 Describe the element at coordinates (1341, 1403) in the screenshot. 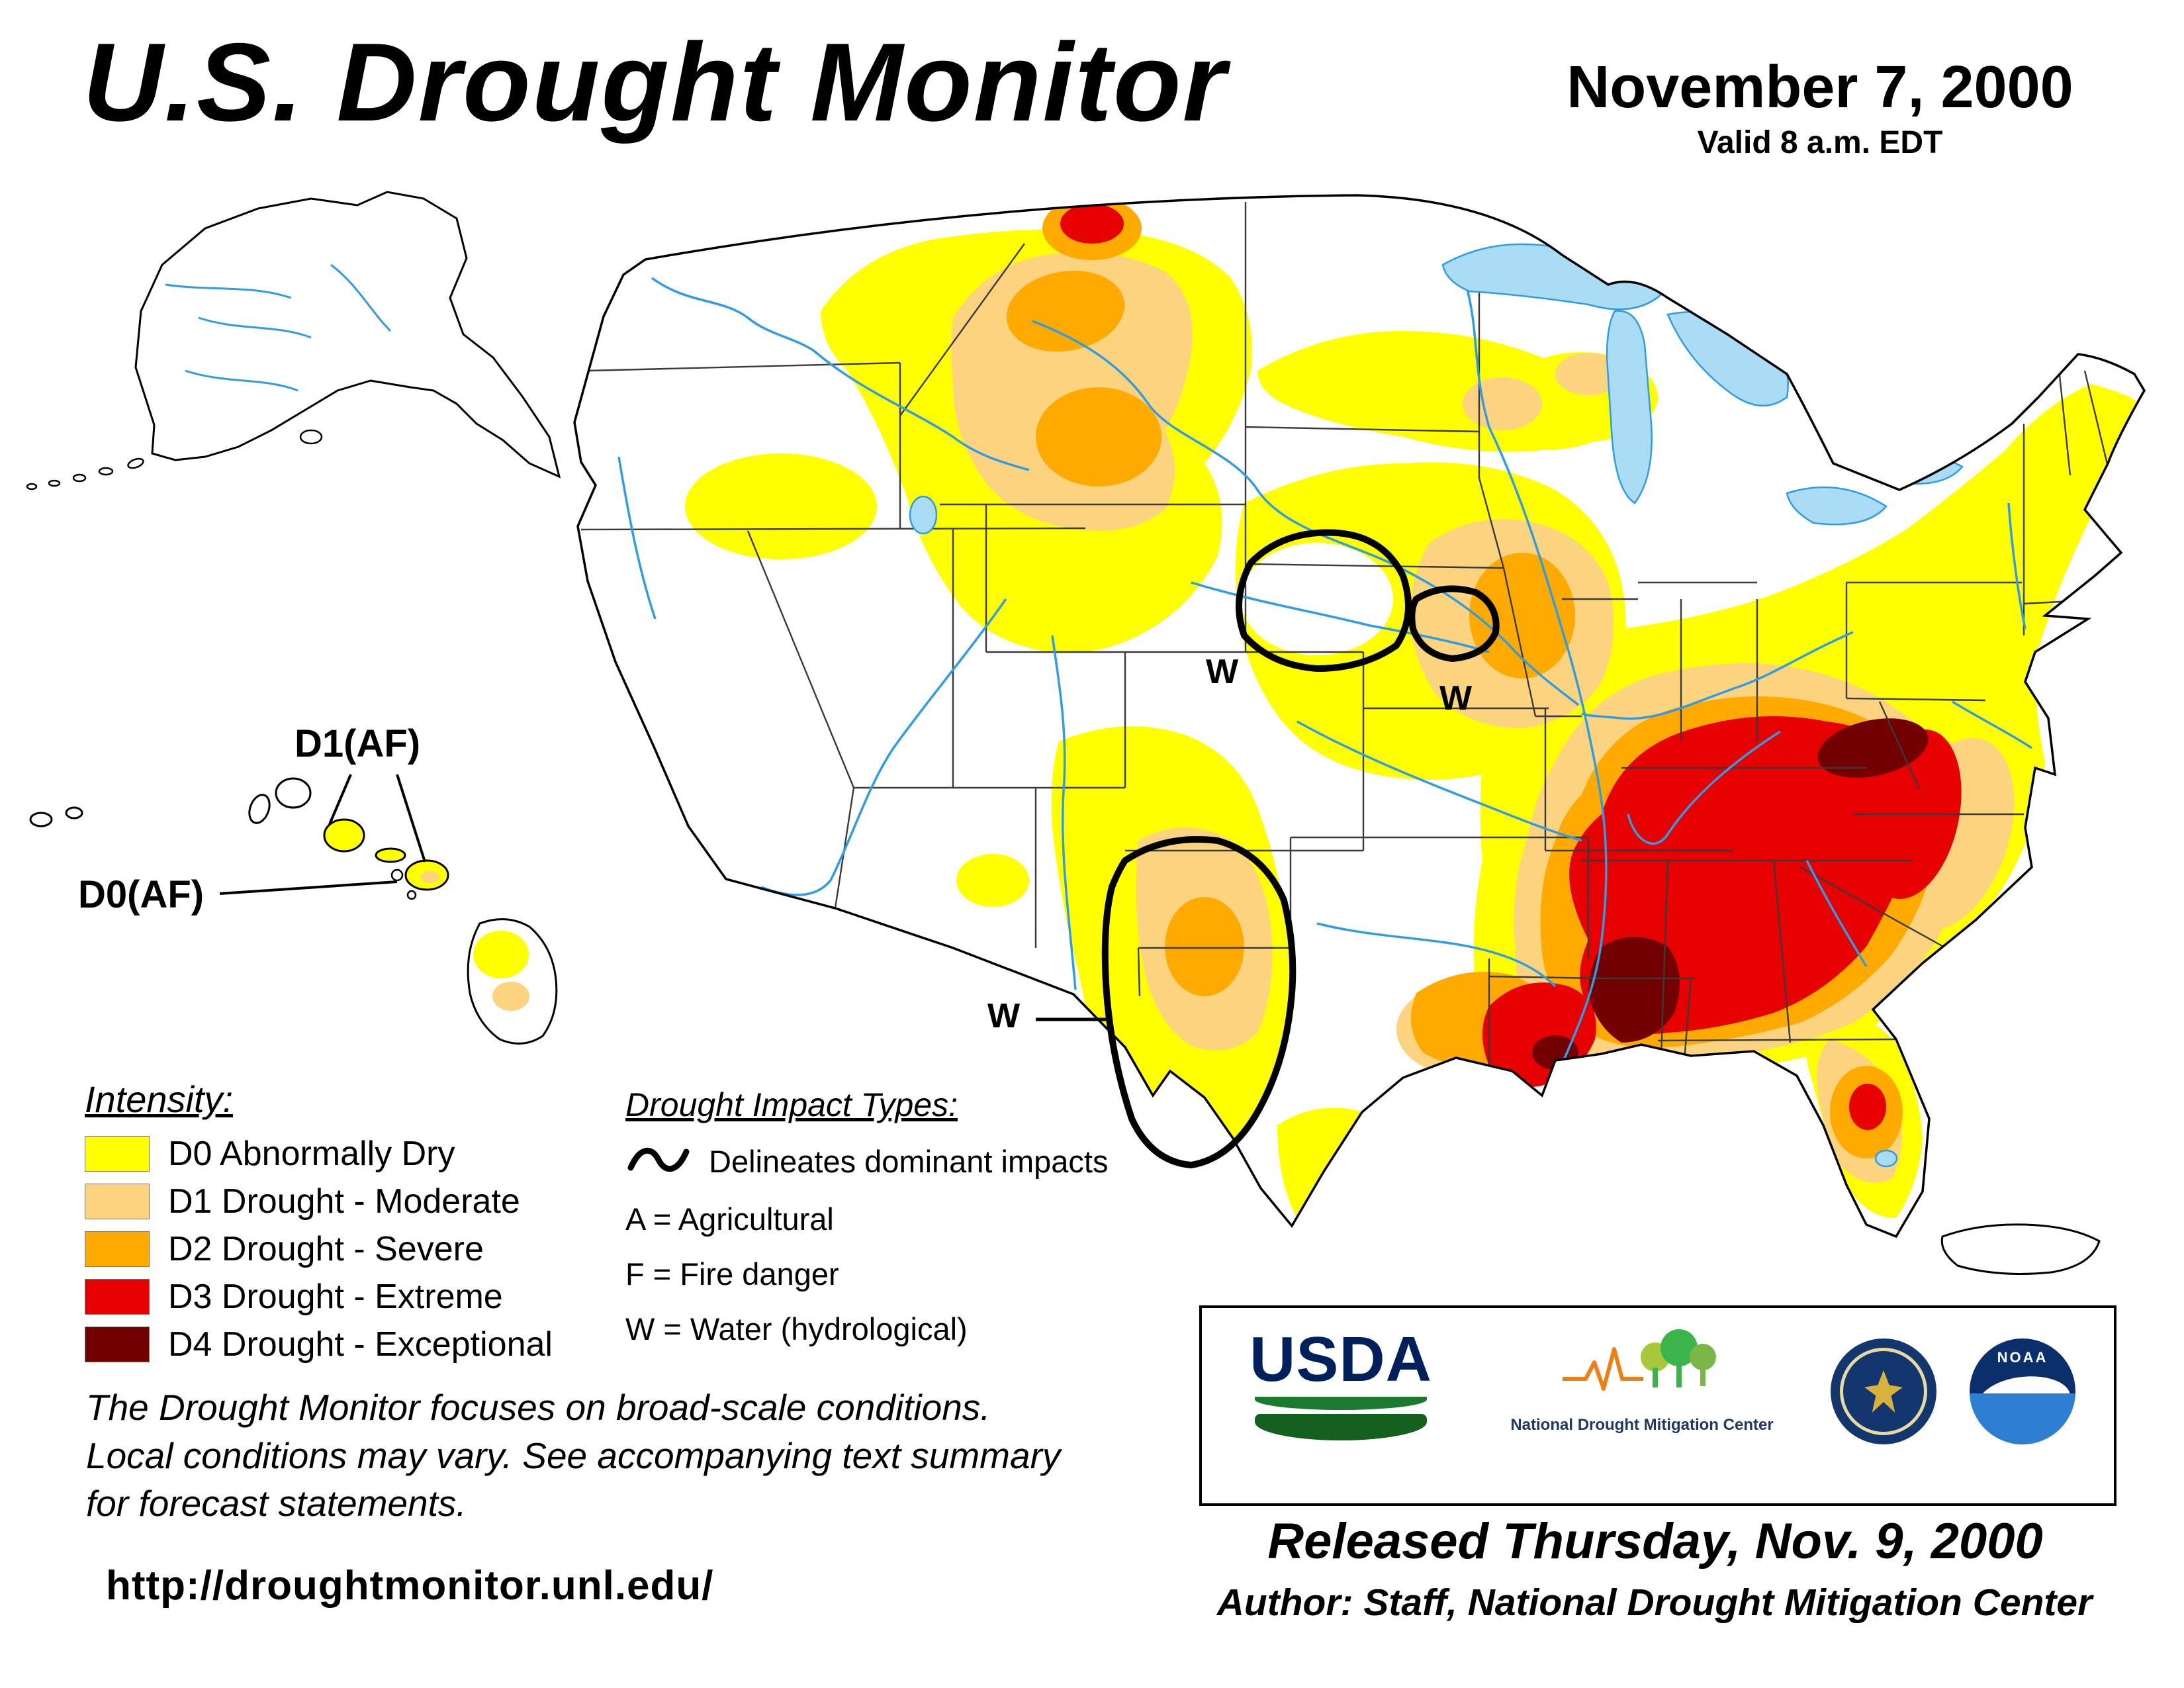

I see `usda-swoosh-icon` at that location.